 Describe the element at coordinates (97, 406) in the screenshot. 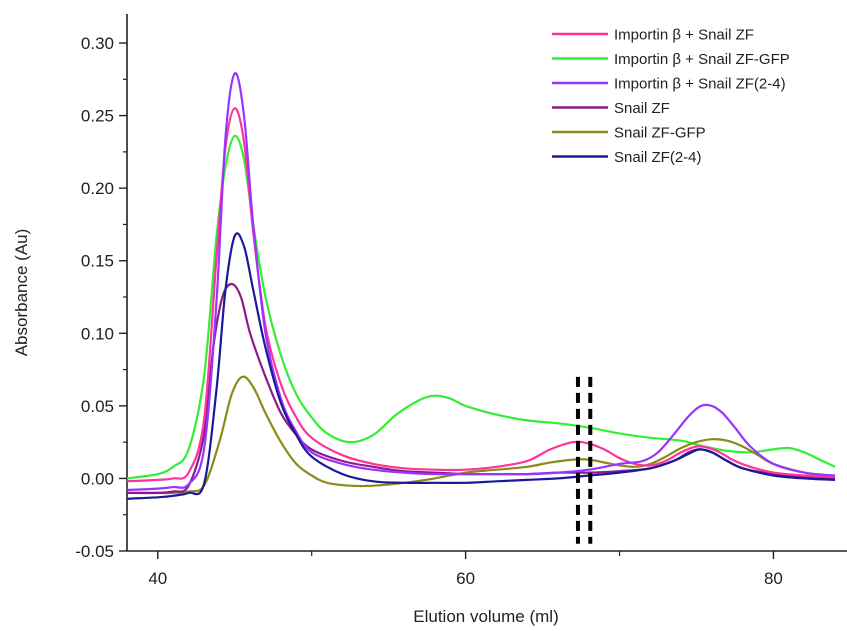

I see `y-tick-label: 0.05` at that location.